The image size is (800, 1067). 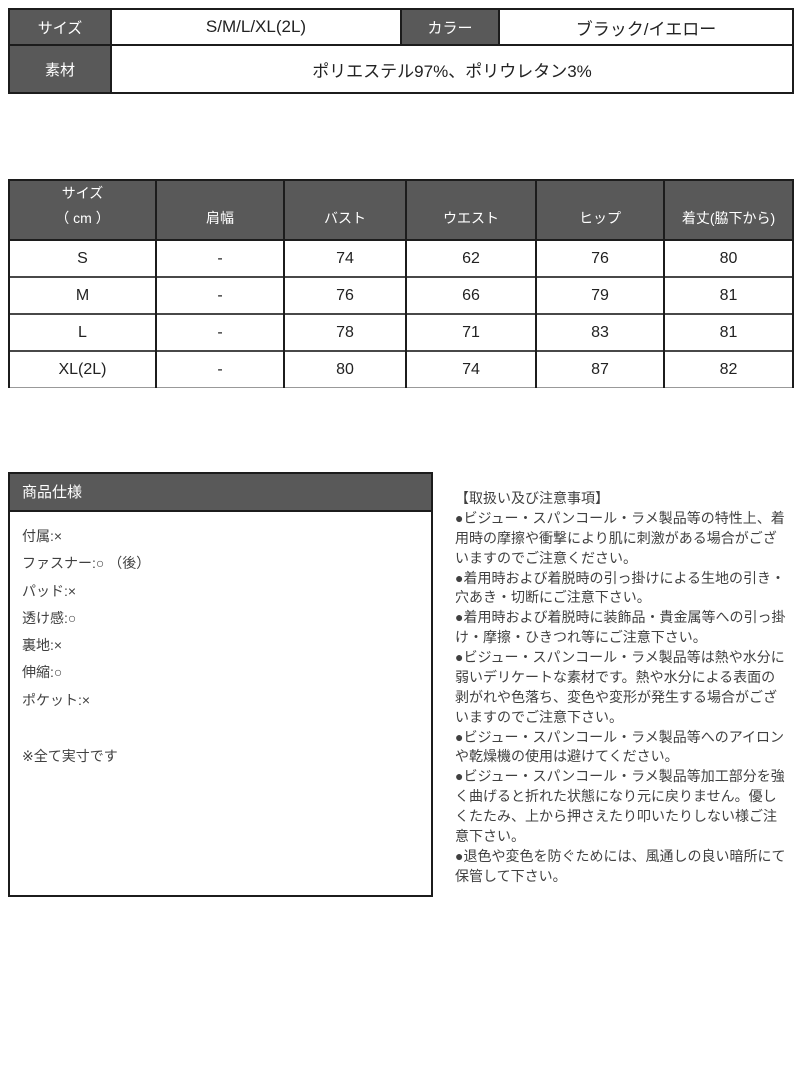 I want to click on size-chart-cell: 66, so click(x=471, y=295).